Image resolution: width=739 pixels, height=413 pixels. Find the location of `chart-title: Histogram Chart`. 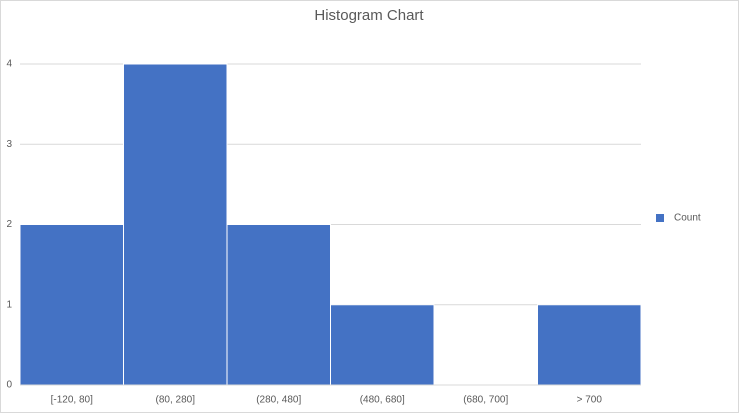

chart-title: Histogram Chart is located at coordinates (369, 15).